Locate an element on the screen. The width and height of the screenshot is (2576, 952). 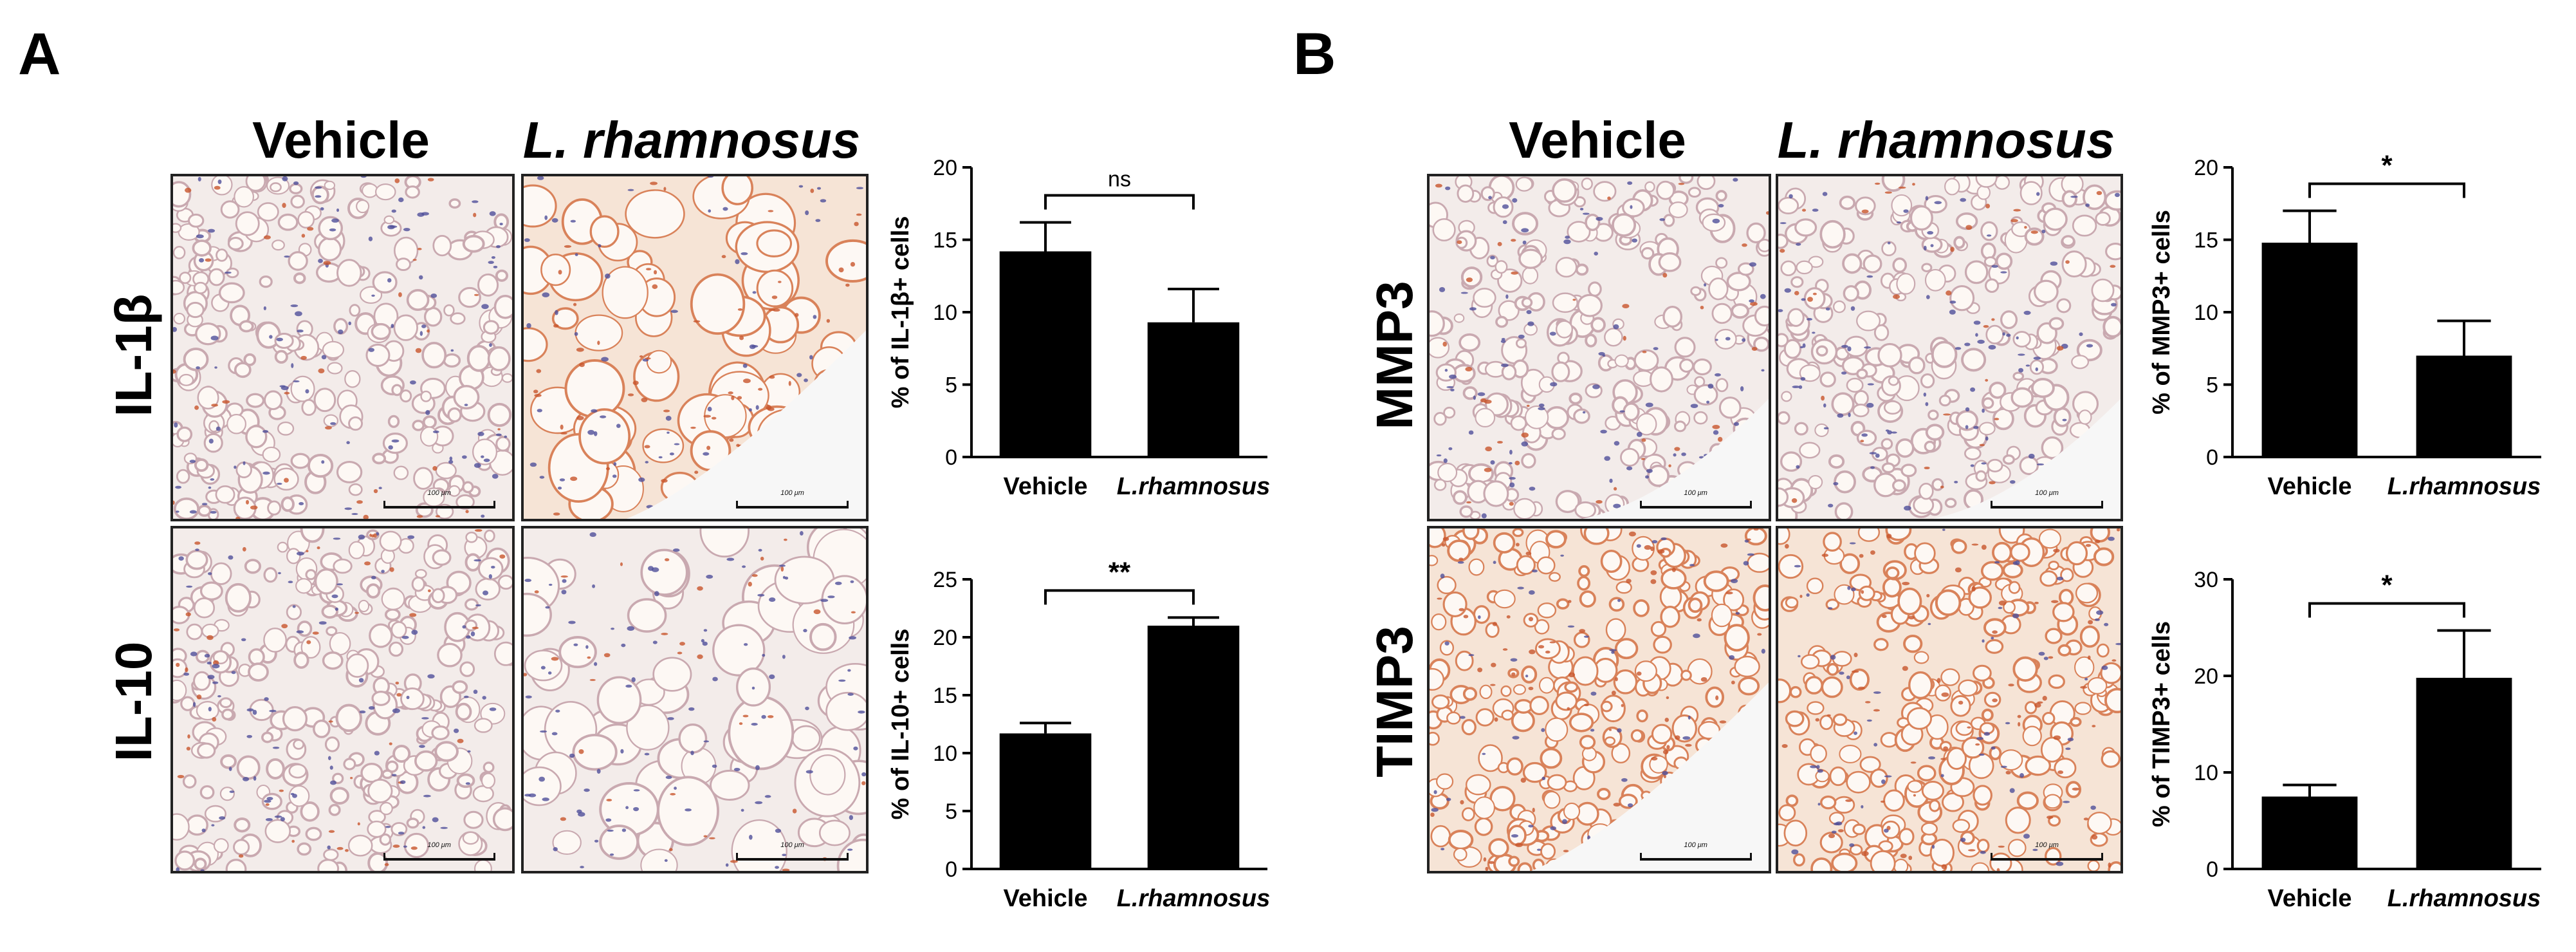
row-label-timp3: TIMP3 is located at coordinates (1394, 702).